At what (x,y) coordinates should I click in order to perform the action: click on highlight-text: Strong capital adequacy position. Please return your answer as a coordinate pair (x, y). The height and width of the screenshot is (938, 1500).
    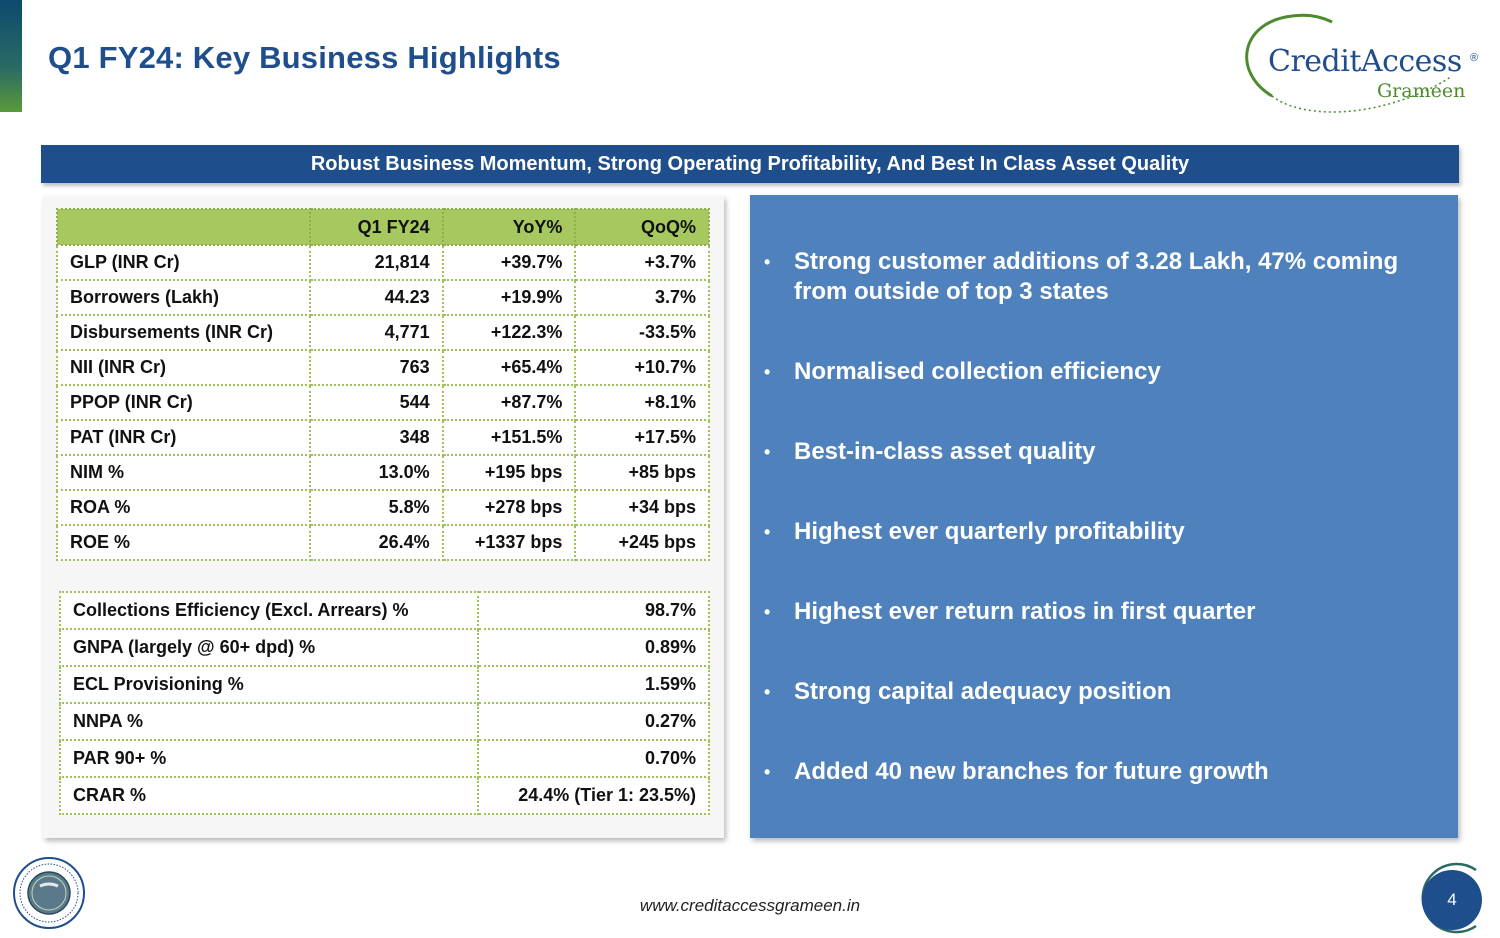
    Looking at the image, I should click on (983, 691).